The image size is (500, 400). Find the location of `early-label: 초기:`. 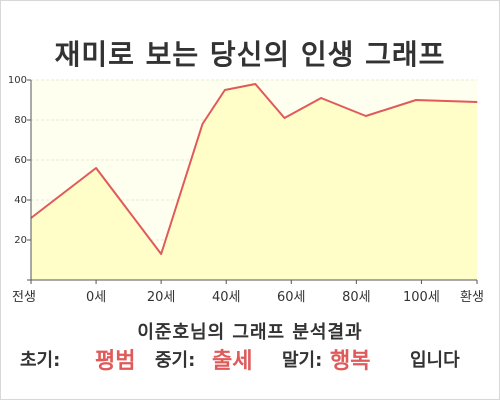

early-label: 초기: is located at coordinates (40, 360).